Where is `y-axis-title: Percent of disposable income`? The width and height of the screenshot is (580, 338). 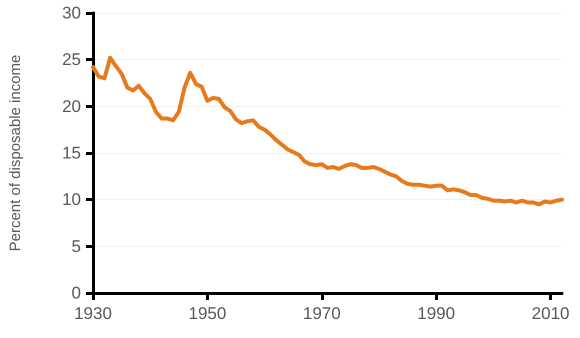
y-axis-title: Percent of disposable income is located at coordinates (15, 153).